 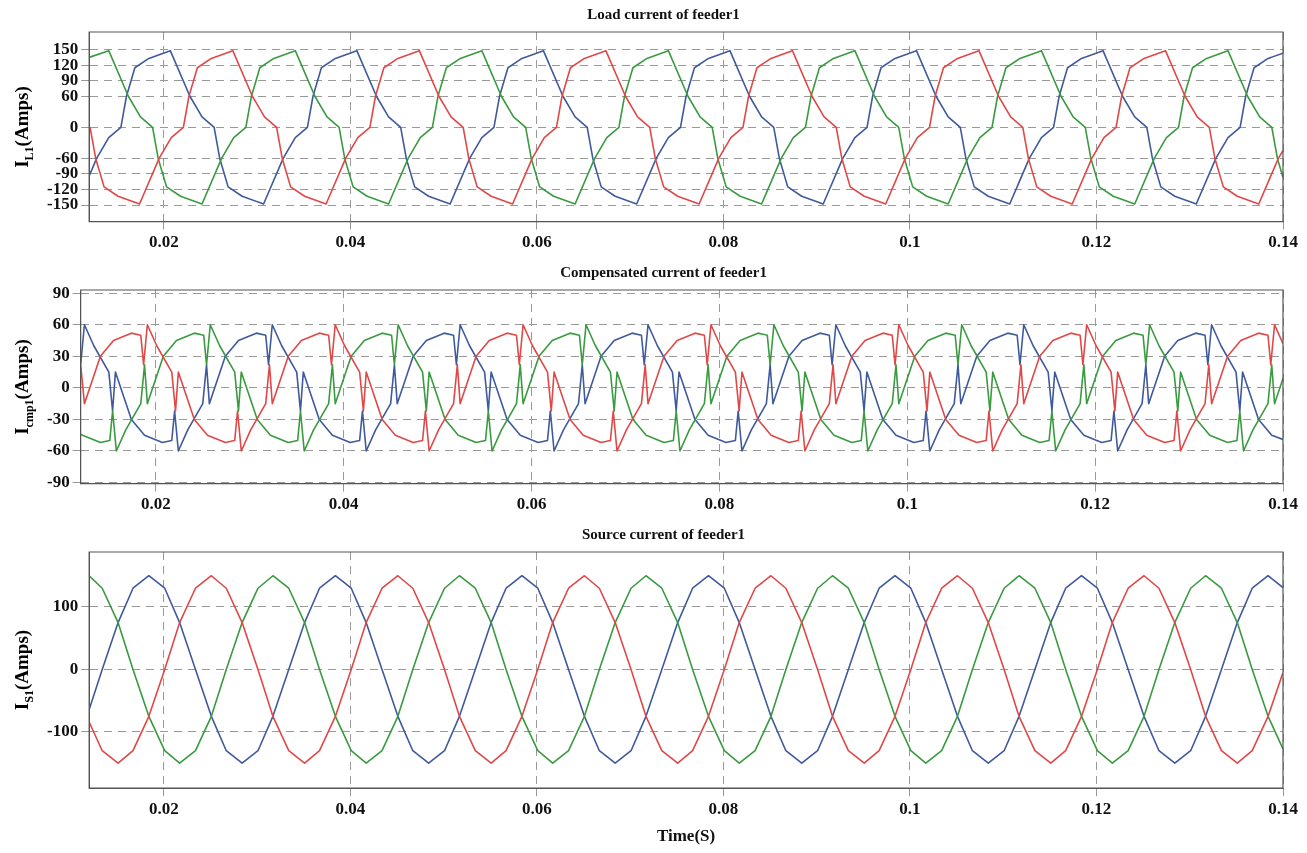 What do you see at coordinates (663, 13) in the screenshot?
I see `chart-title: Load current of feeder1` at bounding box center [663, 13].